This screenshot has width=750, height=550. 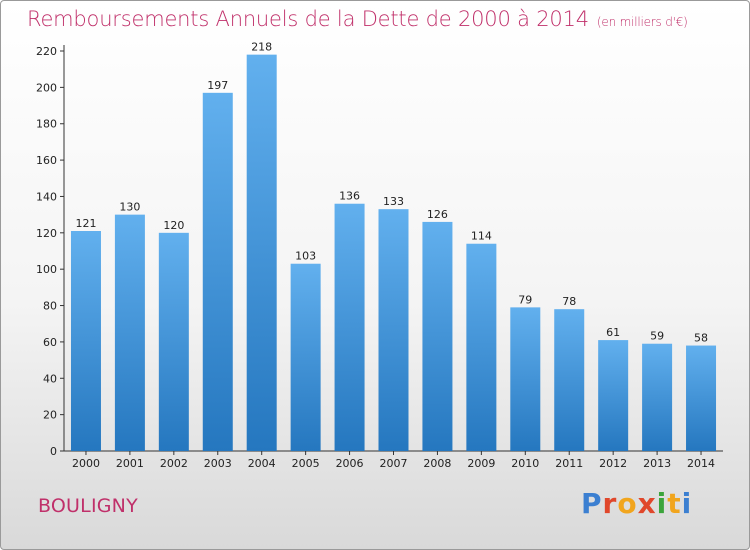 What do you see at coordinates (46, 87) in the screenshot?
I see `y-tick-label: 200` at bounding box center [46, 87].